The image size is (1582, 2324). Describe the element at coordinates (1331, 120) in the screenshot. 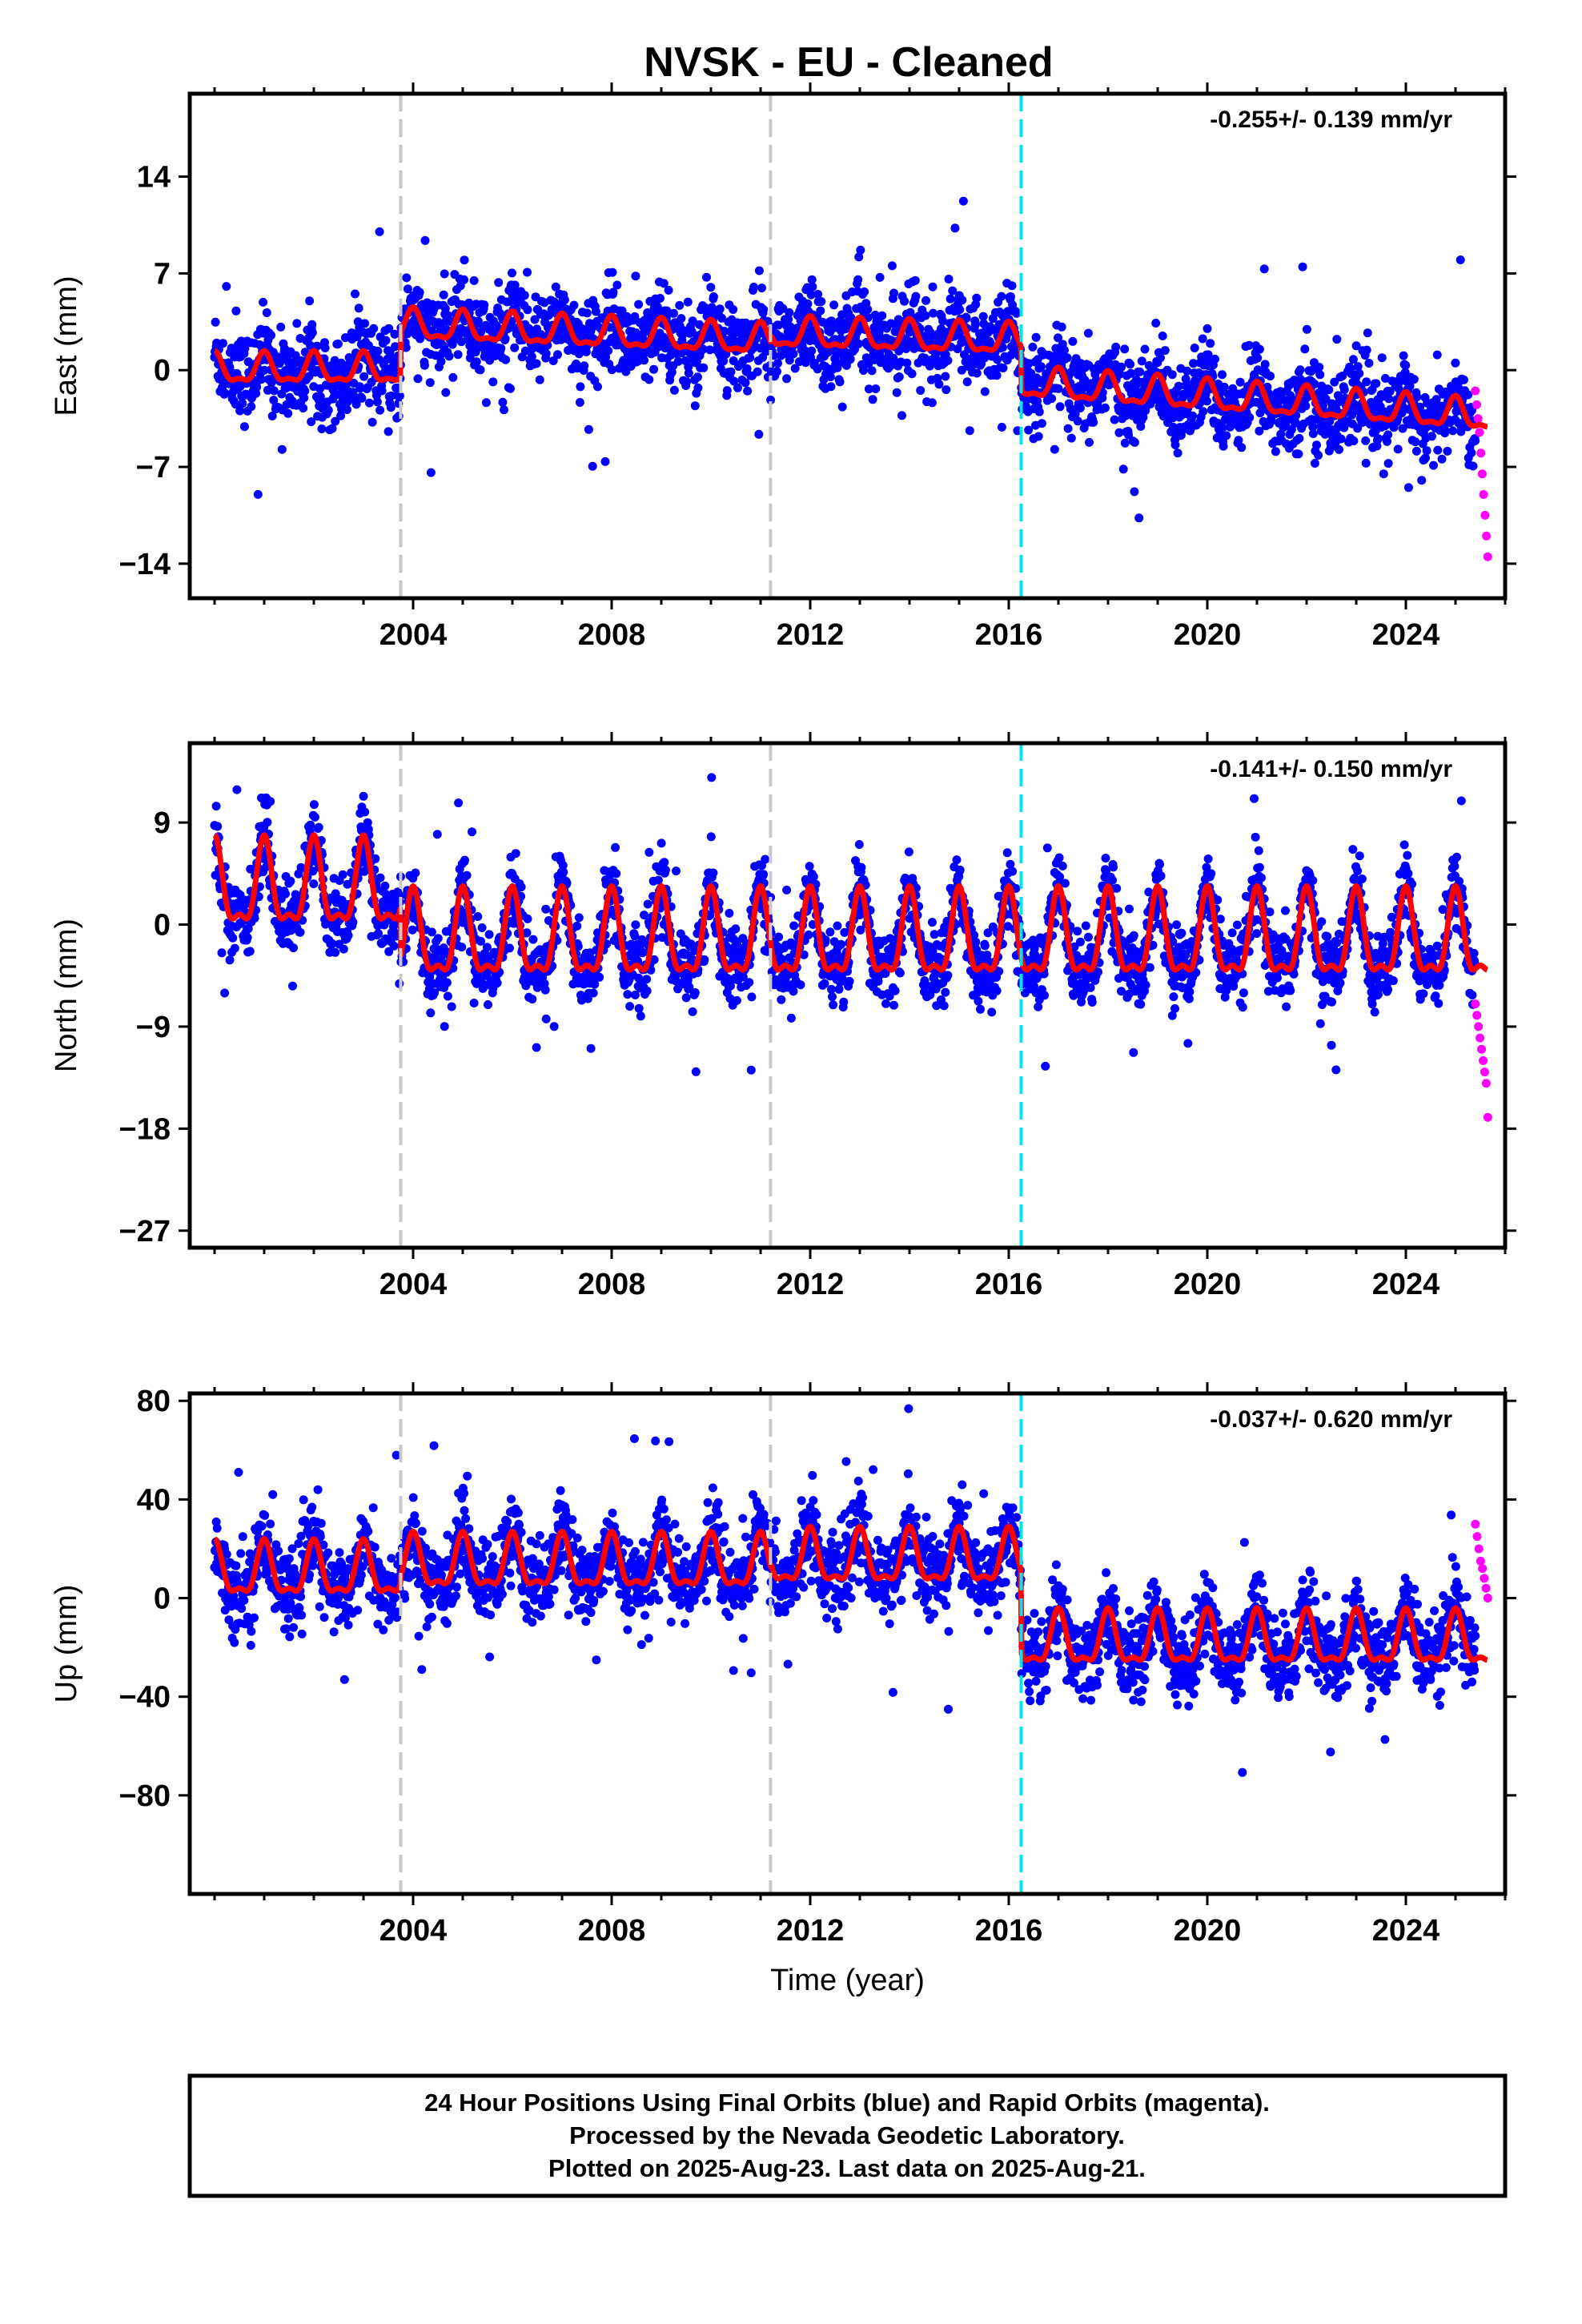

I see `velocity-rate-label: -0.255+/- 0.139 mm/yr` at that location.